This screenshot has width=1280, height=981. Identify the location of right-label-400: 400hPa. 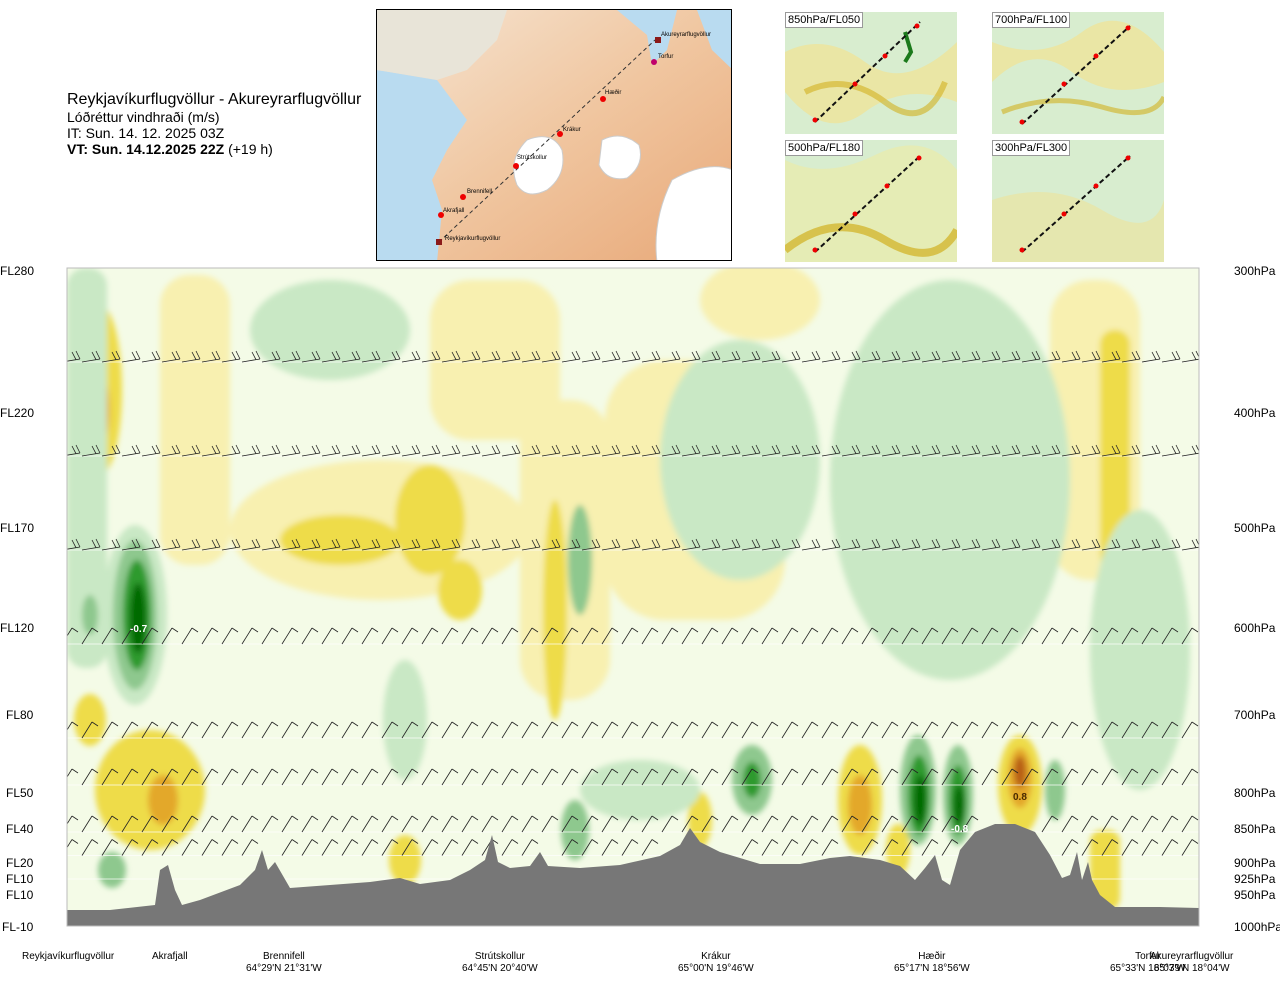
(1255, 413).